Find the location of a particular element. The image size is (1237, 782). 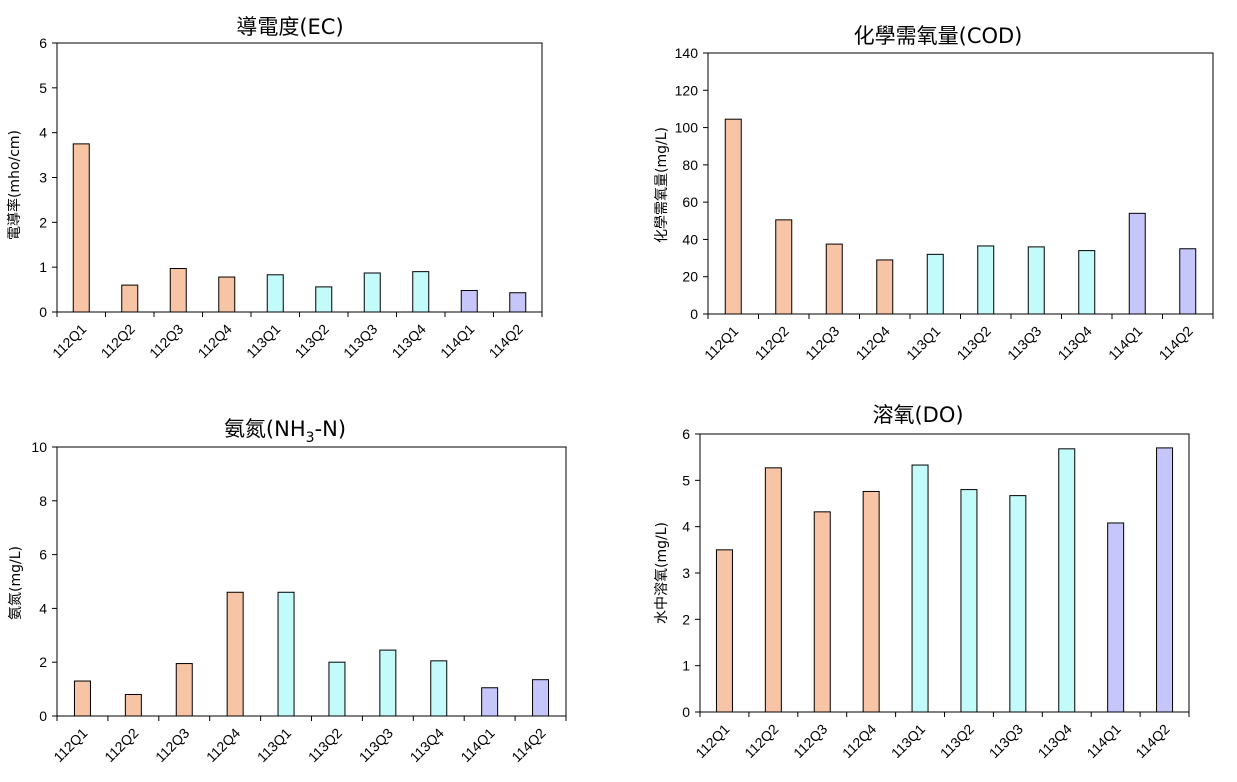

chart-title: 化學需氧量(COD) is located at coordinates (938, 36).